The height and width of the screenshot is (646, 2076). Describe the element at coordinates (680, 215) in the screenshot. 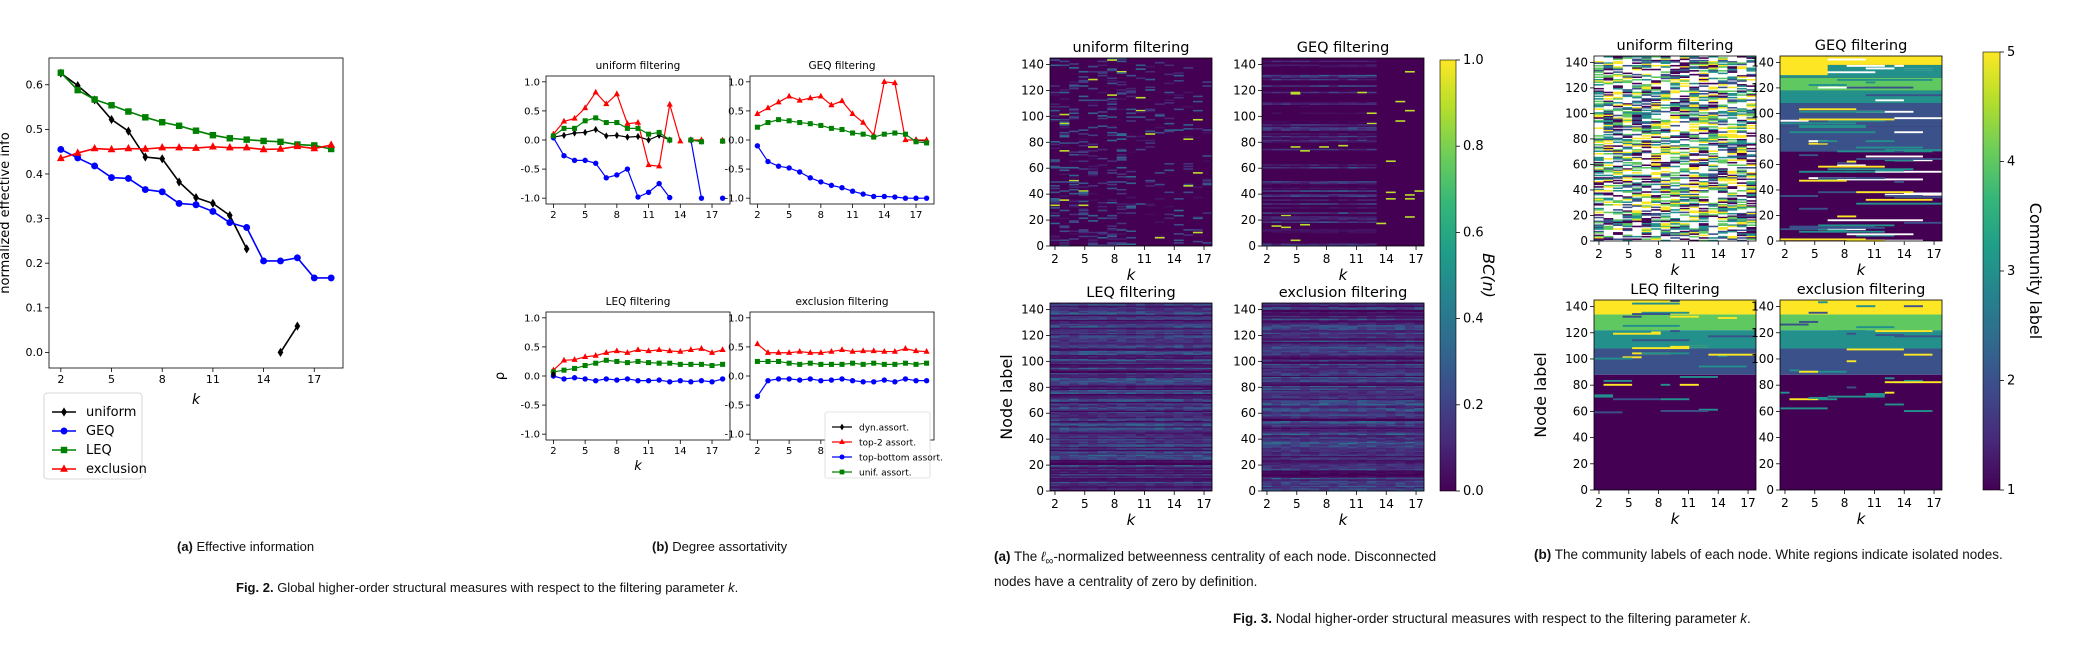

I see `x-tick-label: 14` at that location.